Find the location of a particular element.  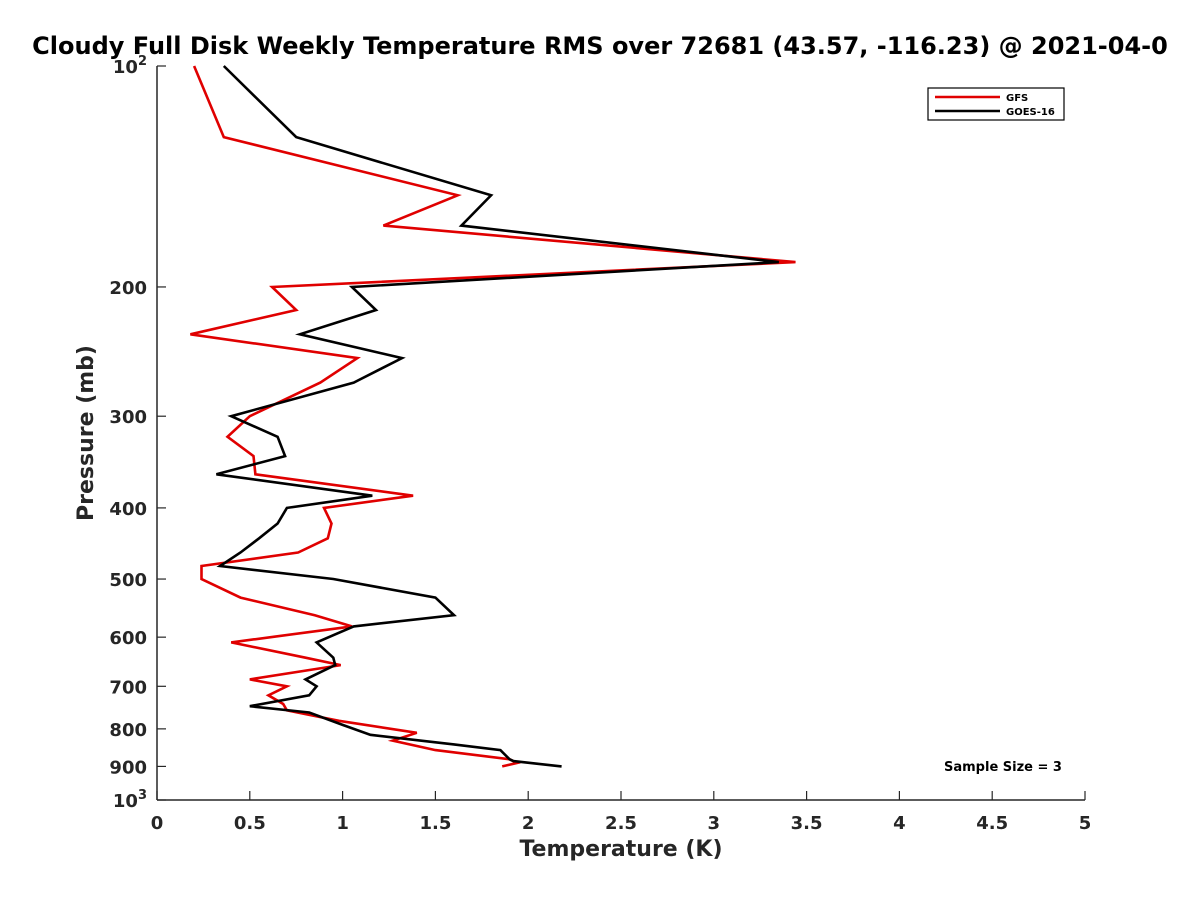

x-tick-label: 2.5 is located at coordinates (621, 823).